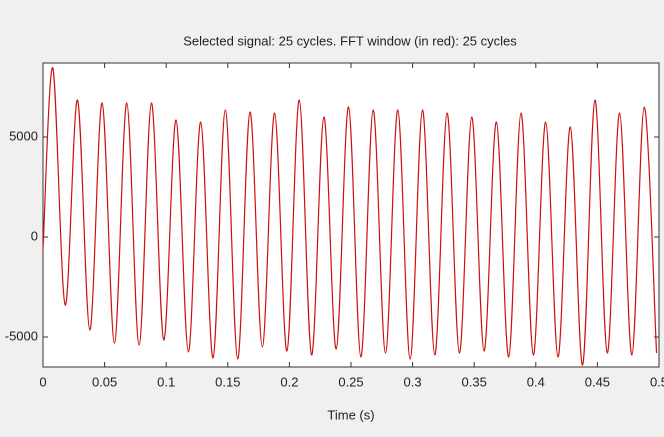 Image resolution: width=664 pixels, height=437 pixels. What do you see at coordinates (23, 135) in the screenshot?
I see `y-tick-label: 5000` at bounding box center [23, 135].